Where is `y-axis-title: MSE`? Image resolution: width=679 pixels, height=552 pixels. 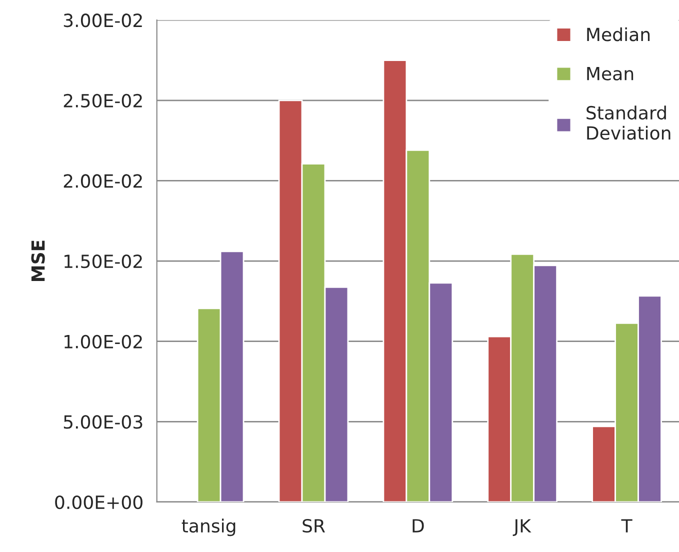 y-axis-title: MSE is located at coordinates (38, 261).